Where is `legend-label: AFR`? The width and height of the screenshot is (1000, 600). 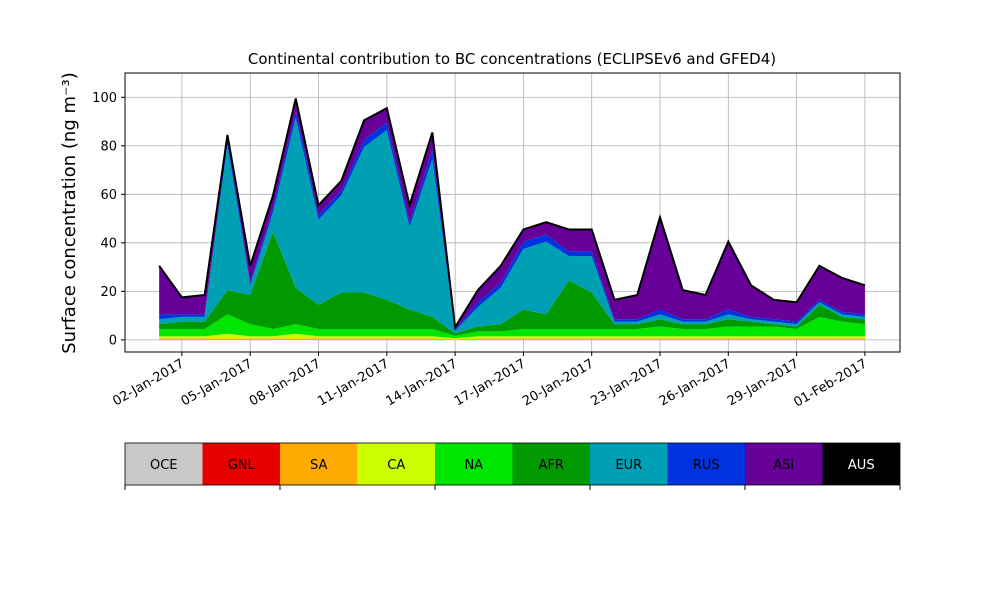 legend-label: AFR is located at coordinates (551, 465).